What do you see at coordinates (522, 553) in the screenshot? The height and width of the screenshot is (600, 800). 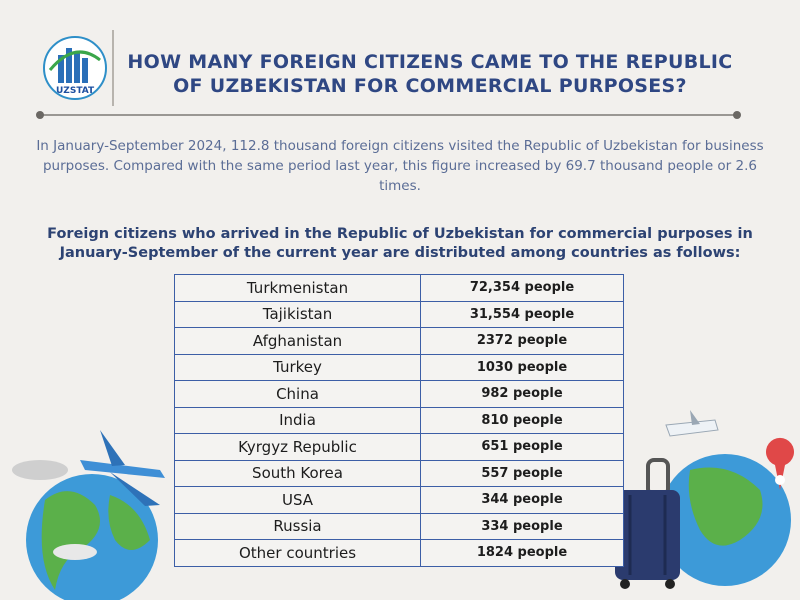 I see `count-cell: 1824 people` at bounding box center [522, 553].